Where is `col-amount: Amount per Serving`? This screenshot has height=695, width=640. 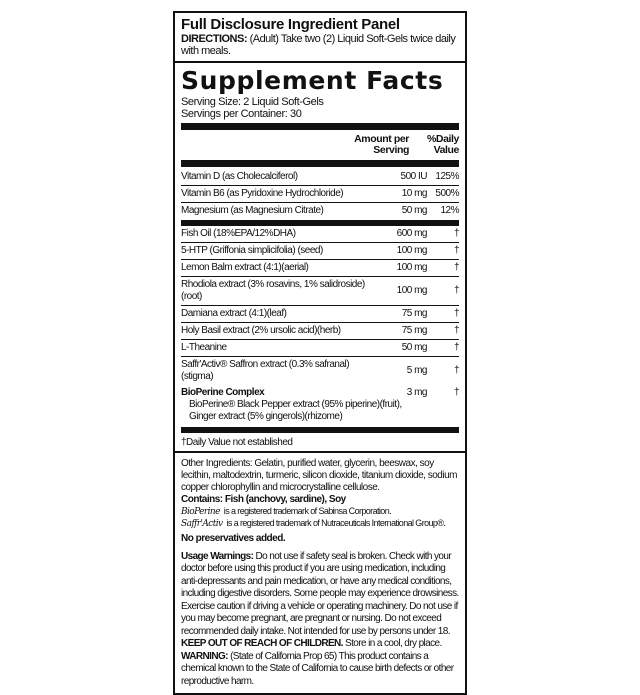 col-amount: Amount per Serving is located at coordinates (381, 144).